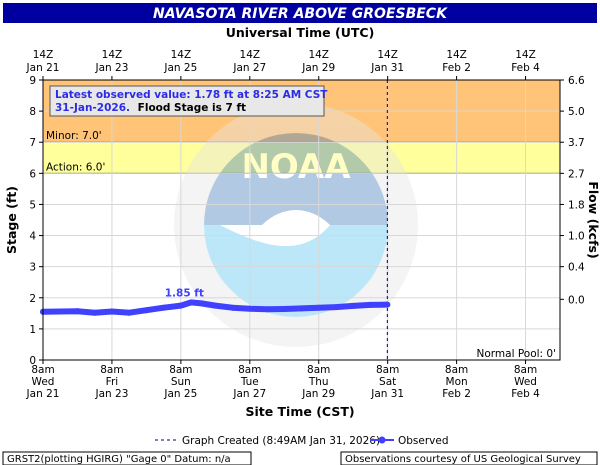  What do you see at coordinates (525, 394) in the screenshot?
I see `bottom-tick-label-date: Feb 4` at bounding box center [525, 394].